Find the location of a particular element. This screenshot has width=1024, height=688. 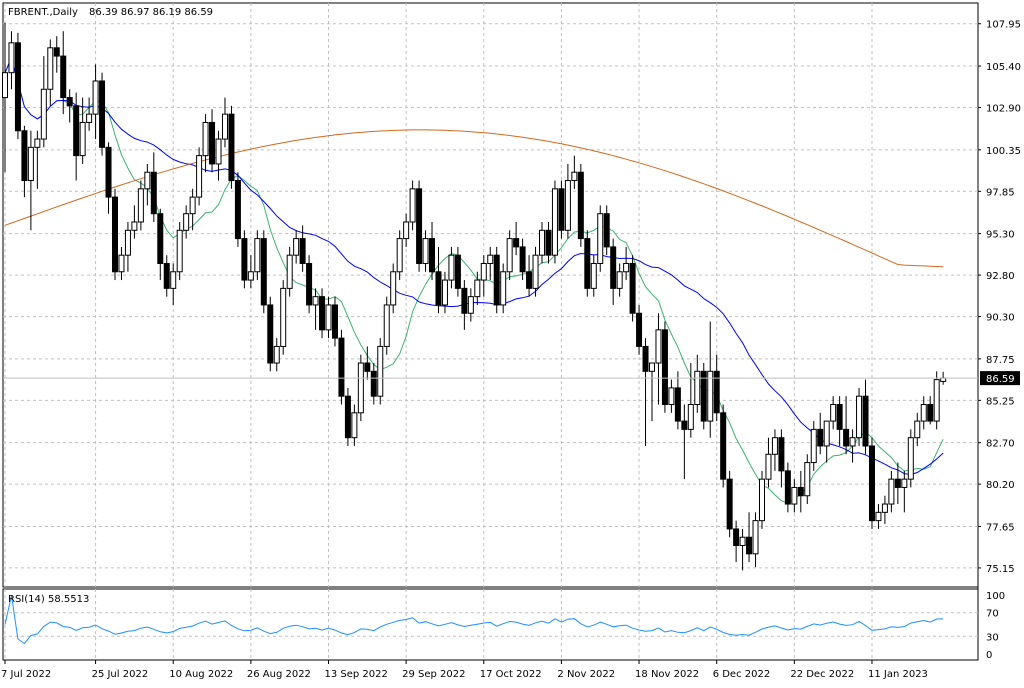

price-axis-tick-label: 95.30 is located at coordinates (1000, 235).